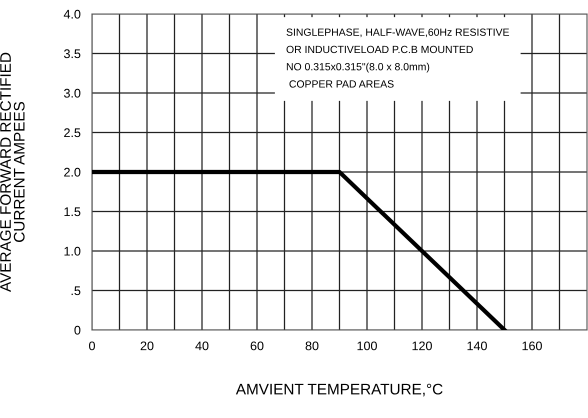 This screenshot has width=588, height=418. What do you see at coordinates (257, 345) in the screenshot?
I see `x-tick-label: 60` at bounding box center [257, 345].